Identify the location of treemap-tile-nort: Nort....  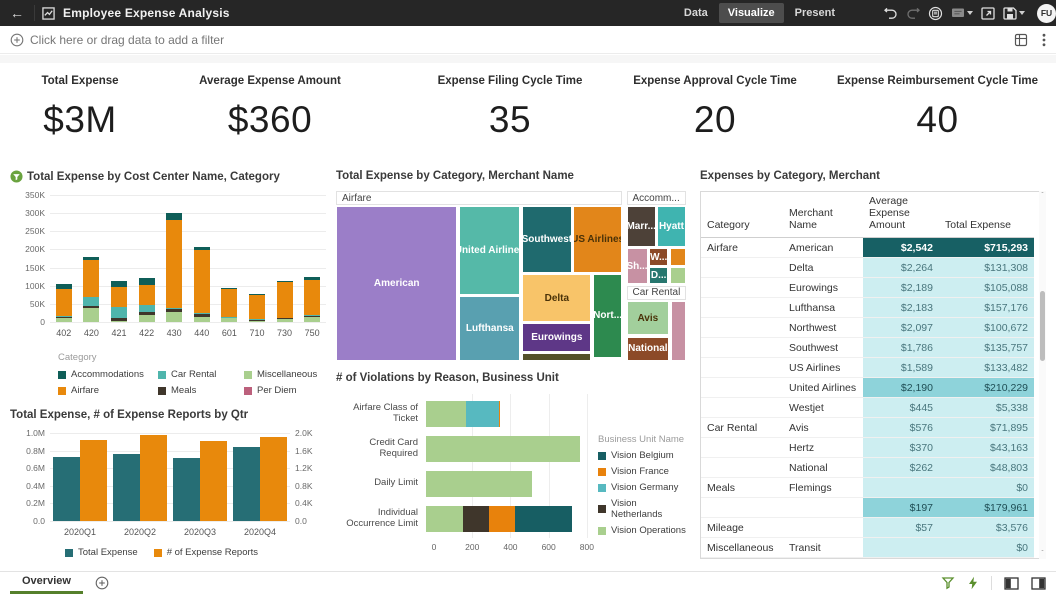
(607, 316).